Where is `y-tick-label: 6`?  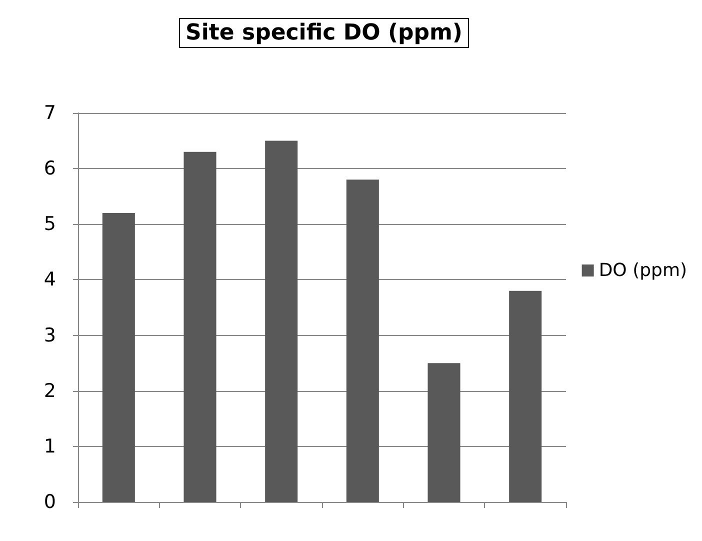 y-tick-label: 6 is located at coordinates (50, 169).